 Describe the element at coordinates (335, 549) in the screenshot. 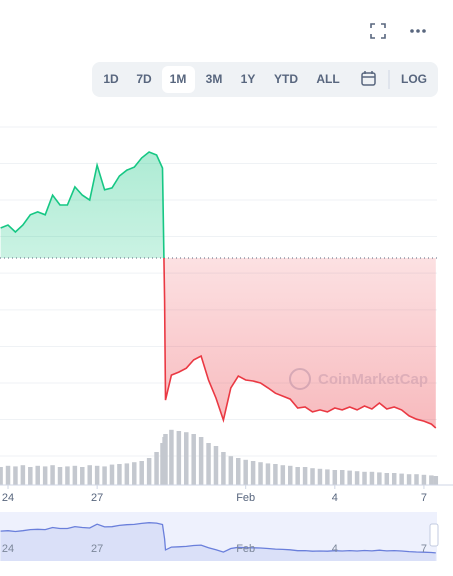

I see `navigator-tick-label: 4` at that location.